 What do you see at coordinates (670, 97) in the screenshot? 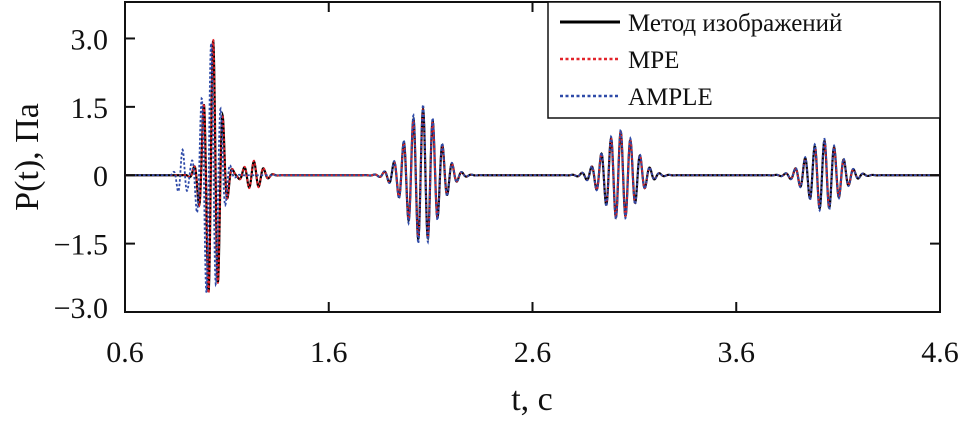
I see `legend-label-2: AMPLE` at bounding box center [670, 97].